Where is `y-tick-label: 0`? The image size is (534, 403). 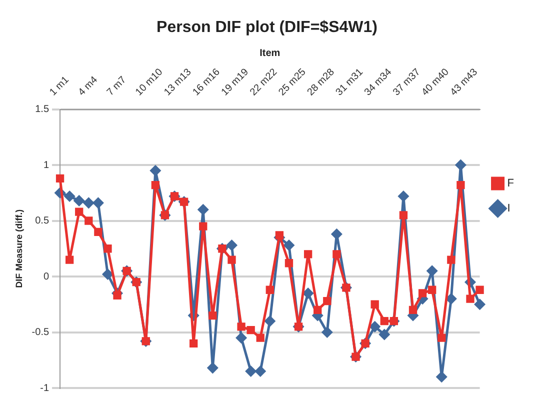
y-tick-label: 0 is located at coordinates (46, 276).